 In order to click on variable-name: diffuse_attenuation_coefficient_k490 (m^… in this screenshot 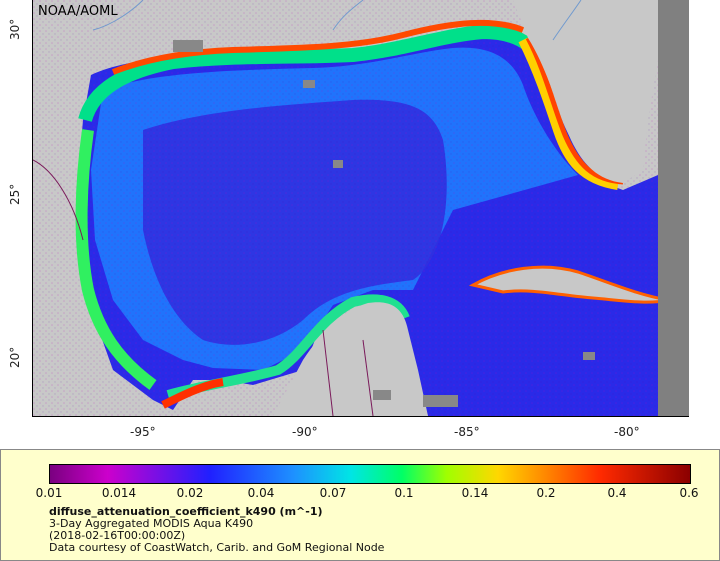, I will do `click(186, 511)`.